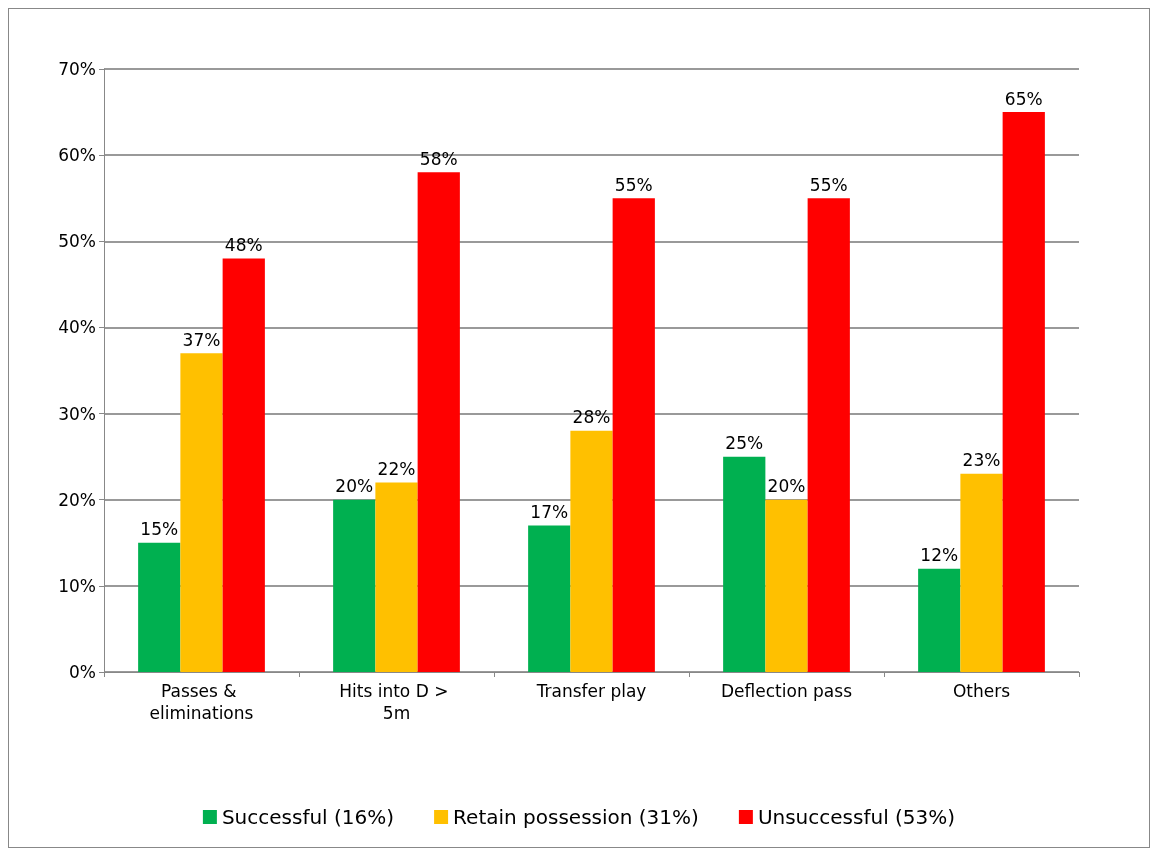  Describe the element at coordinates (438, 158) in the screenshot. I see `data-label: 58%` at that location.